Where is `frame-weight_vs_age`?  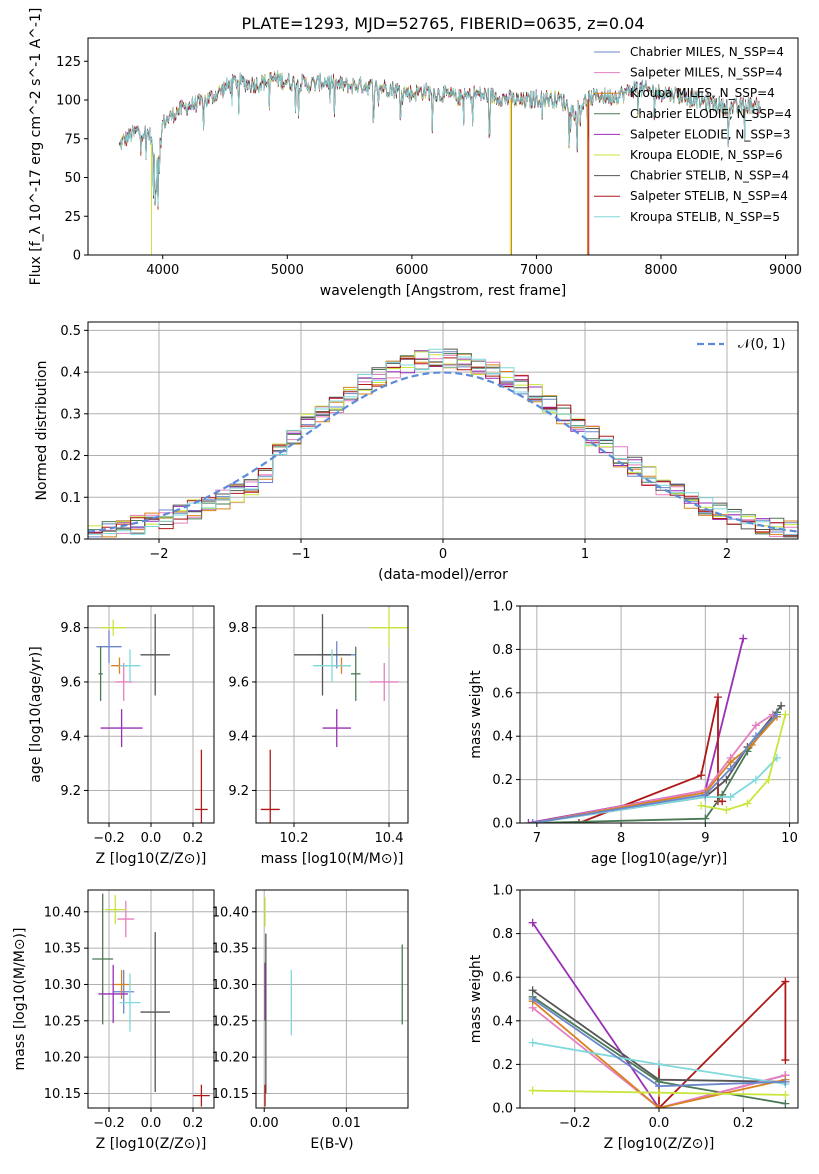
frame-weight_vs_age is located at coordinates (659, 714).